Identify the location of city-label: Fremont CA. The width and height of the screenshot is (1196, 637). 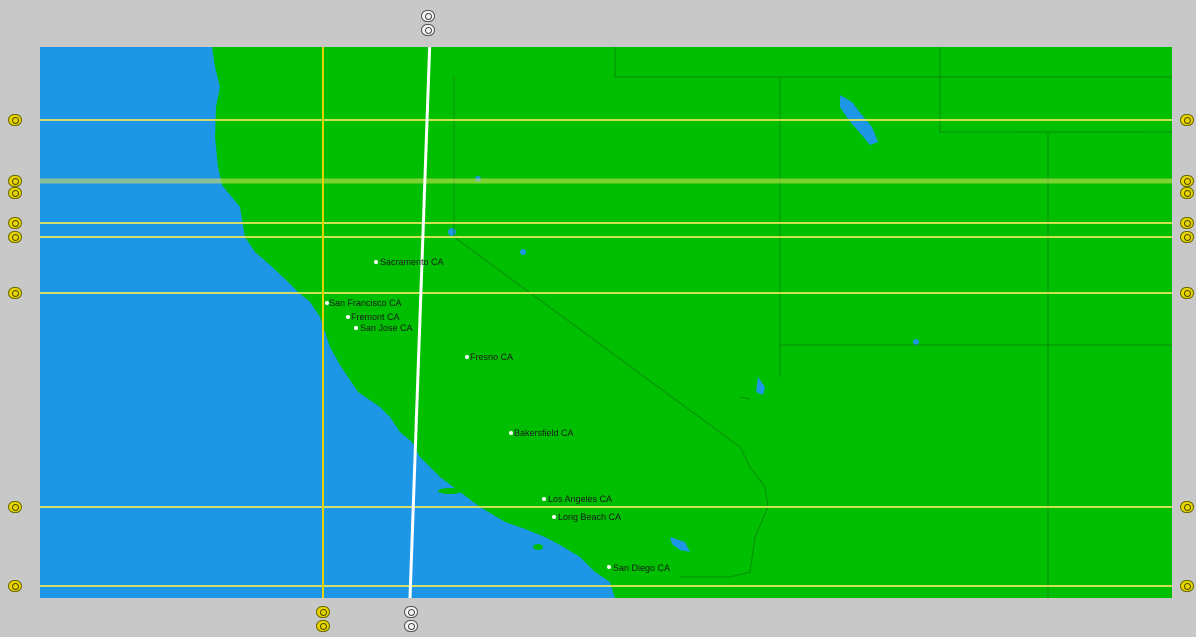
(375, 317).